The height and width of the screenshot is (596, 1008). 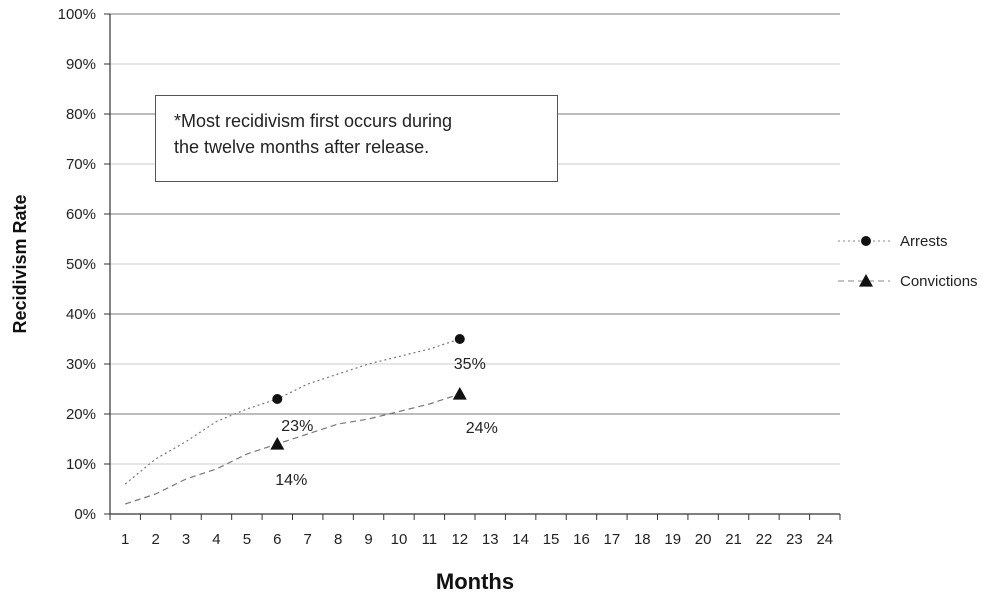 What do you see at coordinates (520, 539) in the screenshot?
I see `x-tick-label: 14` at bounding box center [520, 539].